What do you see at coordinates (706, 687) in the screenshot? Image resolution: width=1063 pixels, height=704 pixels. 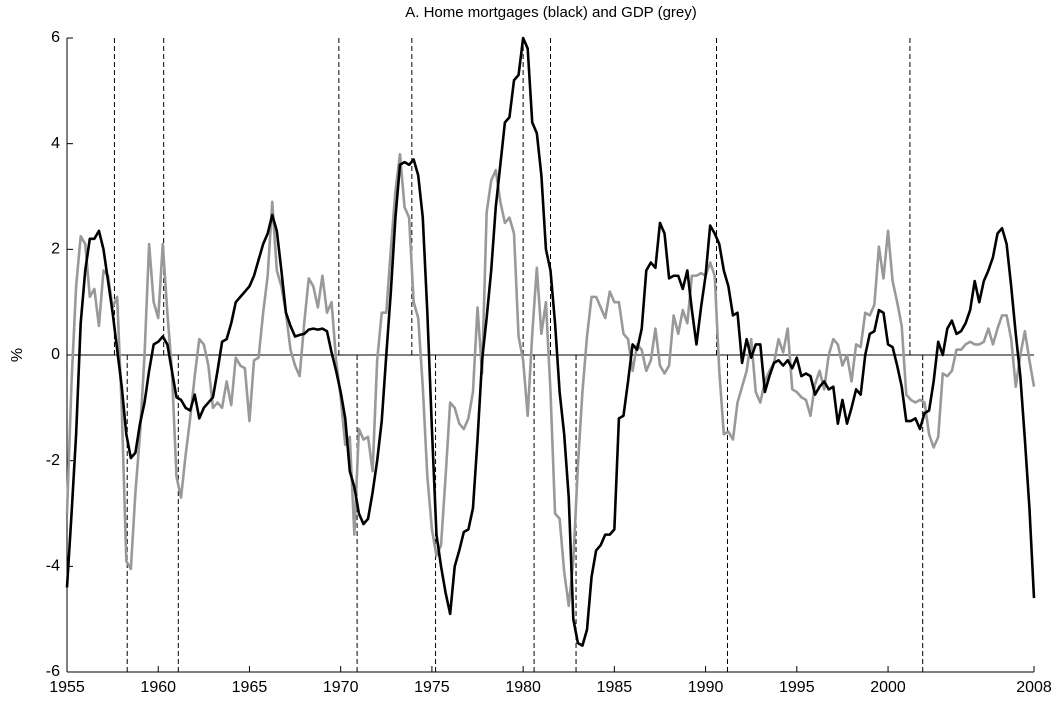 I see `x-tick-label: 1990` at bounding box center [706, 687].